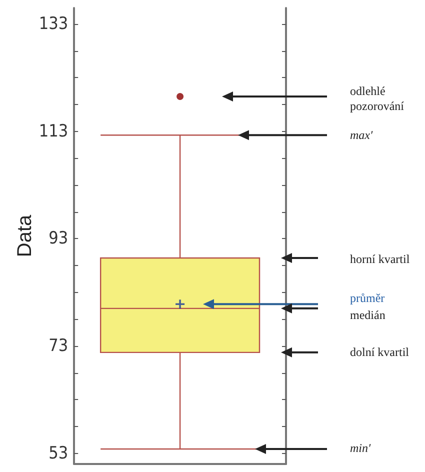 This screenshot has width=425, height=472. Describe the element at coordinates (58, 238) in the screenshot. I see `y-tick-label: 93` at that location.